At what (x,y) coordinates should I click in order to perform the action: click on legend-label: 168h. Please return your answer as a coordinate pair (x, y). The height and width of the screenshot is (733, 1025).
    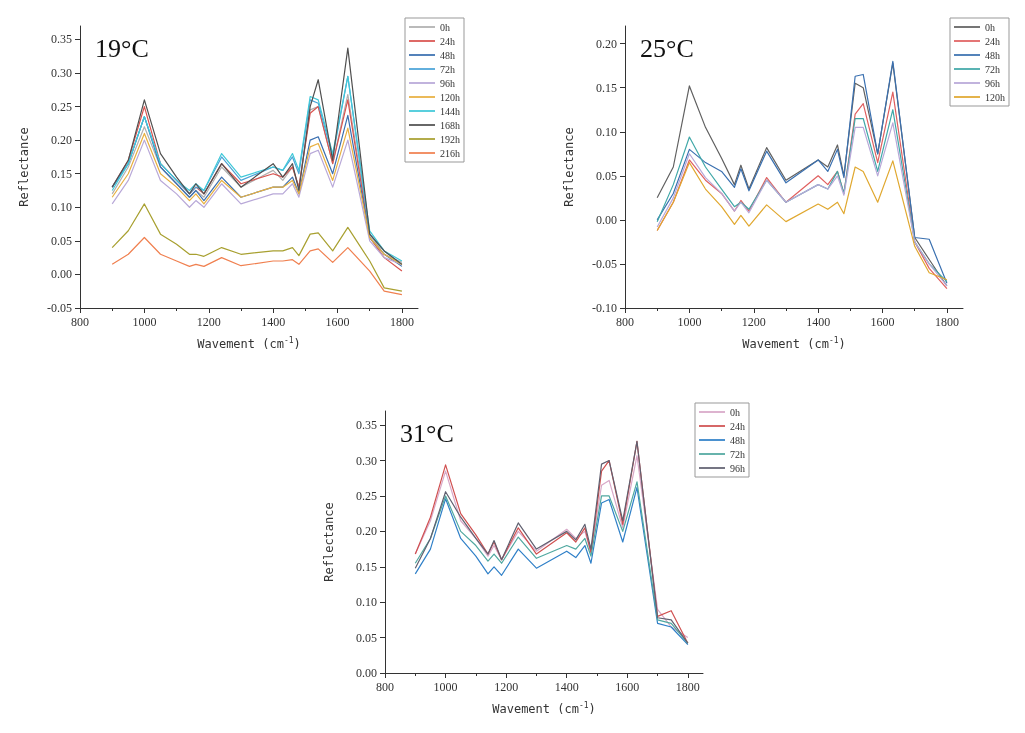
    Looking at the image, I should click on (450, 125).